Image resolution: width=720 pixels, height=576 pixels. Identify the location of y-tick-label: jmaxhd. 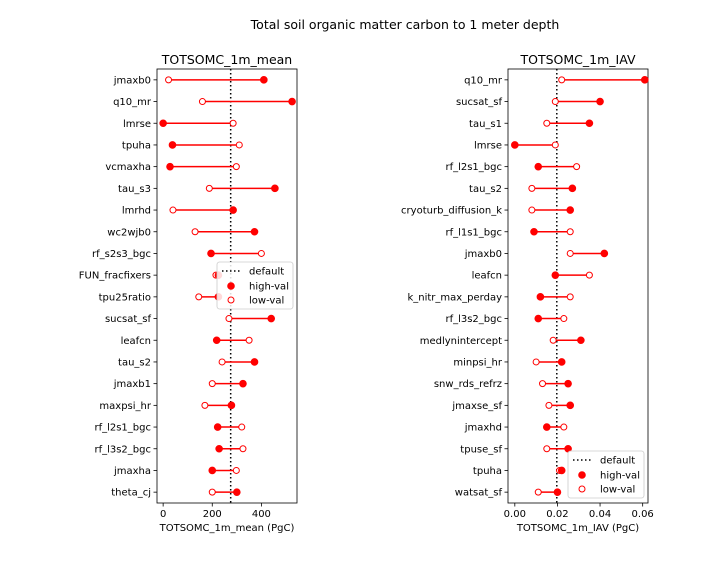
(483, 428).